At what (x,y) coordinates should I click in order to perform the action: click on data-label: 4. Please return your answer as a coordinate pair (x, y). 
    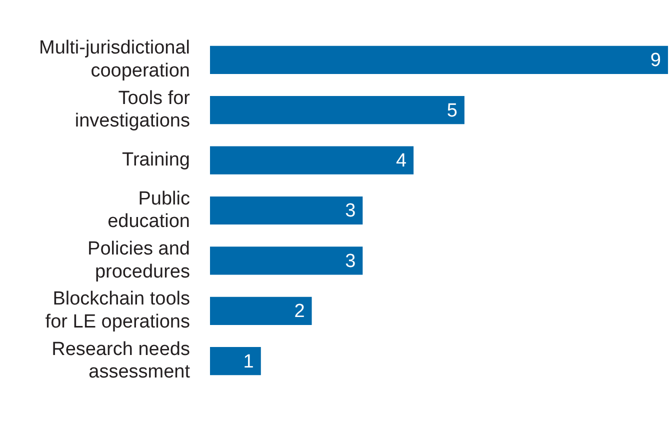
    Looking at the image, I should click on (401, 161).